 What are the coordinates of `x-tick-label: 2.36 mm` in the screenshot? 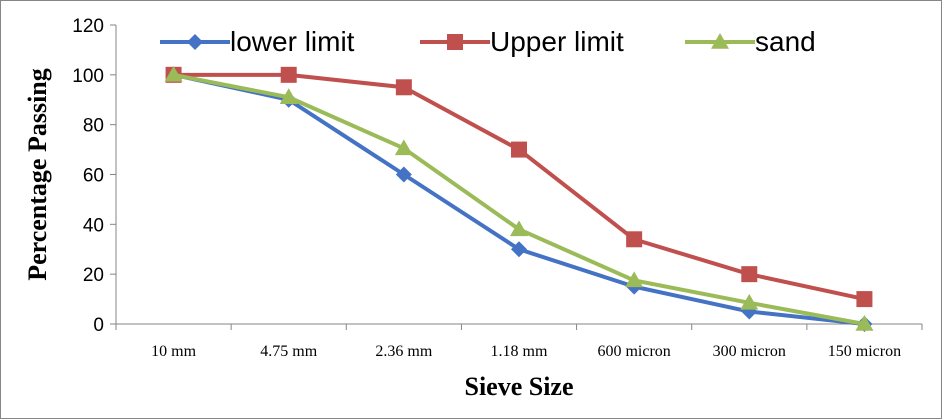 It's located at (403, 351).